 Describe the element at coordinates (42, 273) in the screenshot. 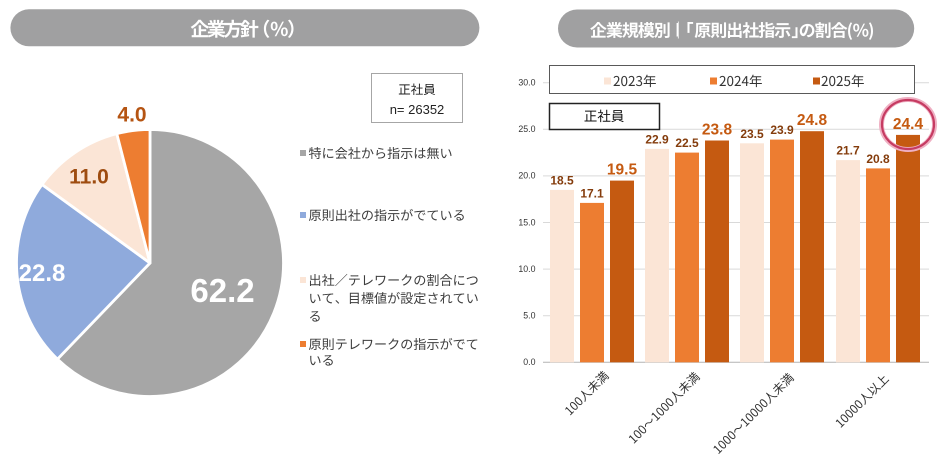

I see `svg-text: 22.8` at that location.